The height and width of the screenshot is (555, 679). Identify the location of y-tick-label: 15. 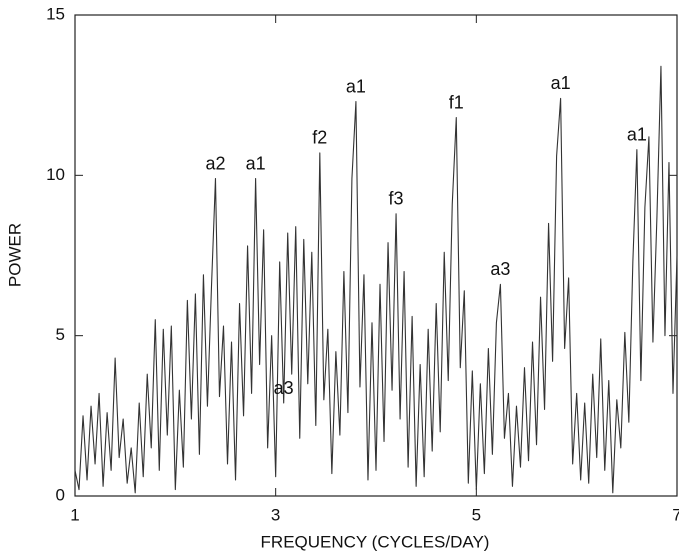
(55, 13).